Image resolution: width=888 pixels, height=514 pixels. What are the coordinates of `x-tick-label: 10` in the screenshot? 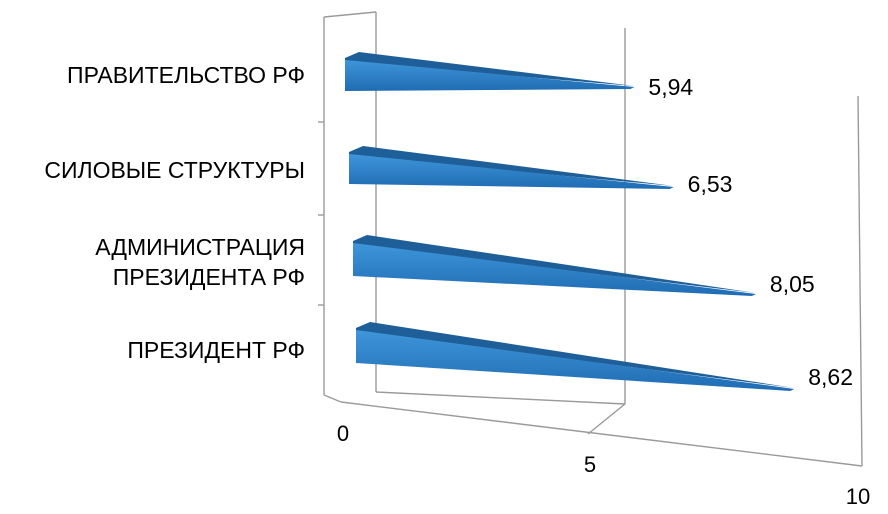 It's located at (858, 496).